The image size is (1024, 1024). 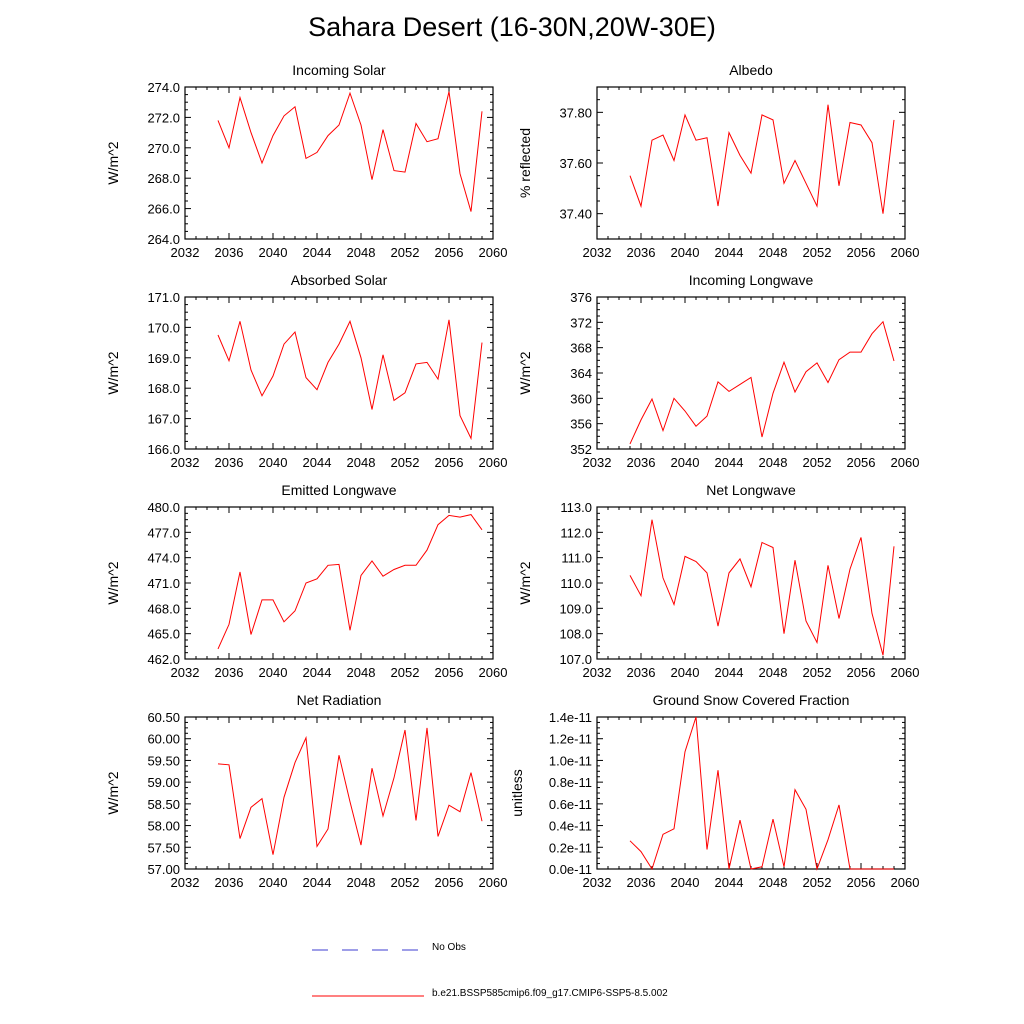 I want to click on panel-title: Albedo, so click(x=751, y=70).